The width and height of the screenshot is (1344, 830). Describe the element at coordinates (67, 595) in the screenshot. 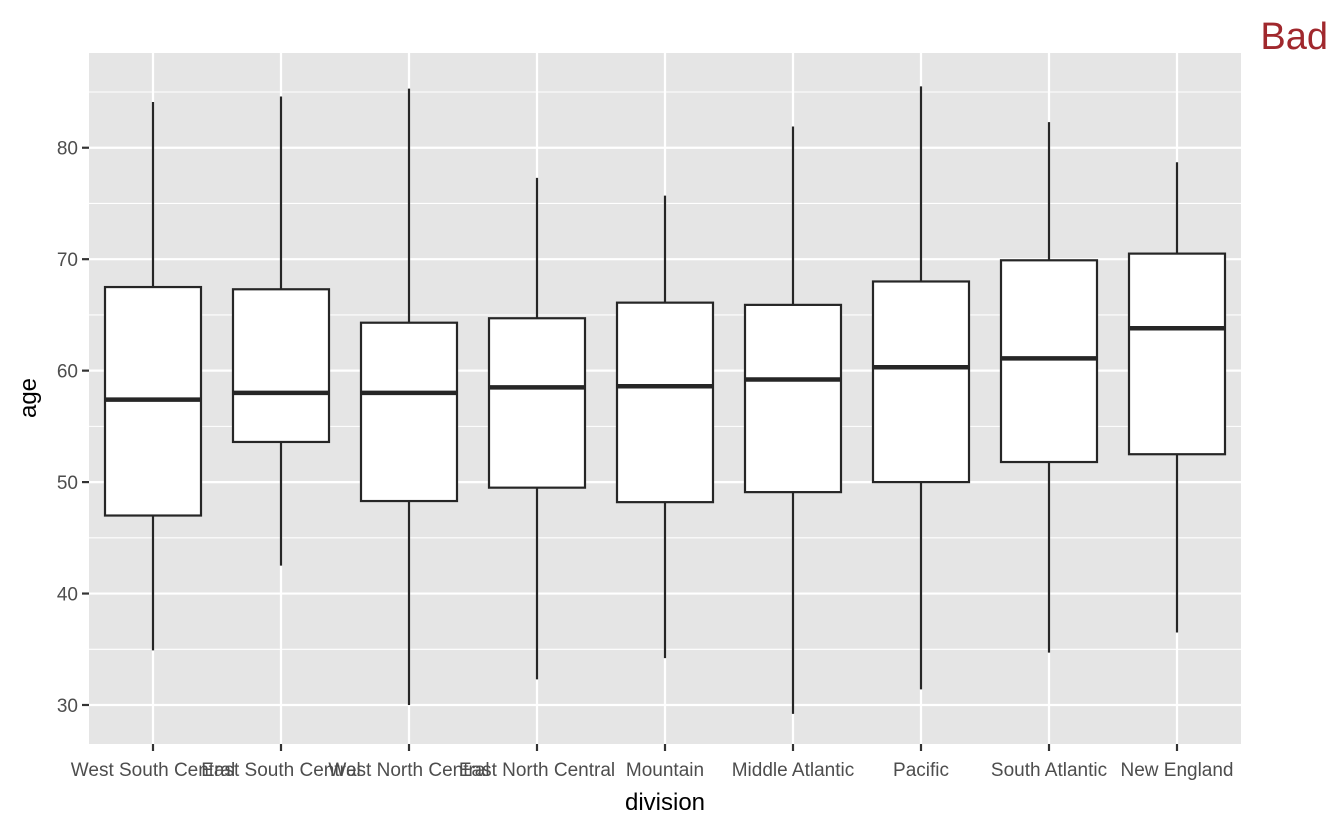

I see `y-tick-label: 40` at that location.